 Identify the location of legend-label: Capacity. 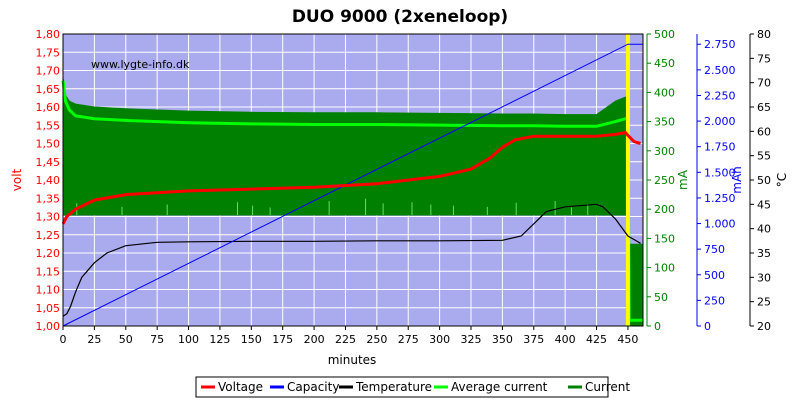
(313, 387).